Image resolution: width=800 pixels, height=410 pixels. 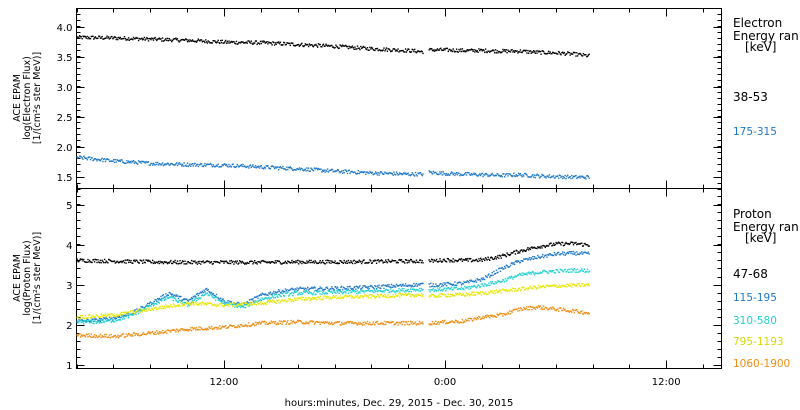 What do you see at coordinates (69, 206) in the screenshot?
I see `proton-ytick-label: 5` at bounding box center [69, 206].